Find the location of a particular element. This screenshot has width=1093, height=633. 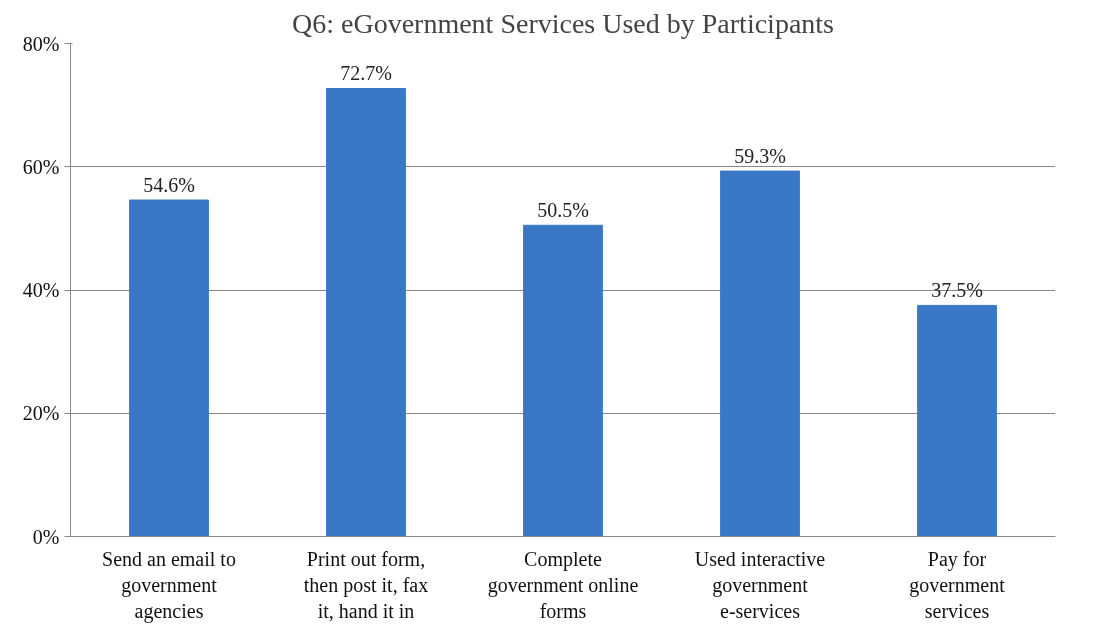

y-tick-label: 60% is located at coordinates (41, 166).